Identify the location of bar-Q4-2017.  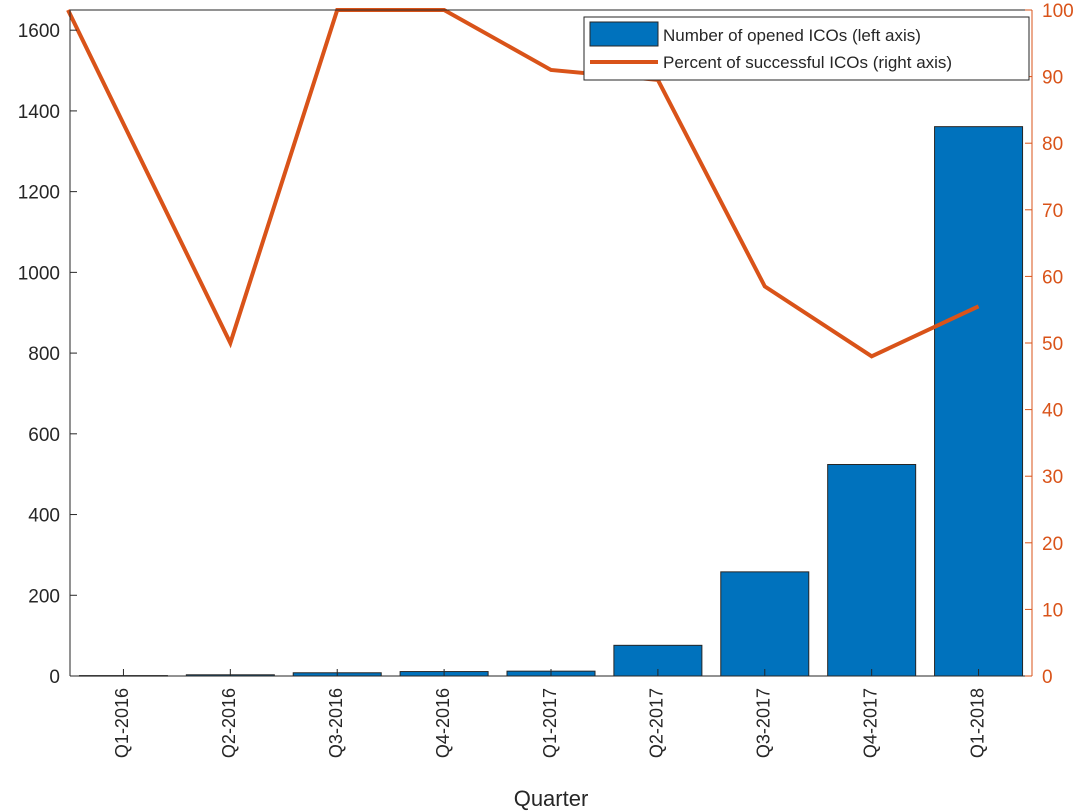
(872, 570).